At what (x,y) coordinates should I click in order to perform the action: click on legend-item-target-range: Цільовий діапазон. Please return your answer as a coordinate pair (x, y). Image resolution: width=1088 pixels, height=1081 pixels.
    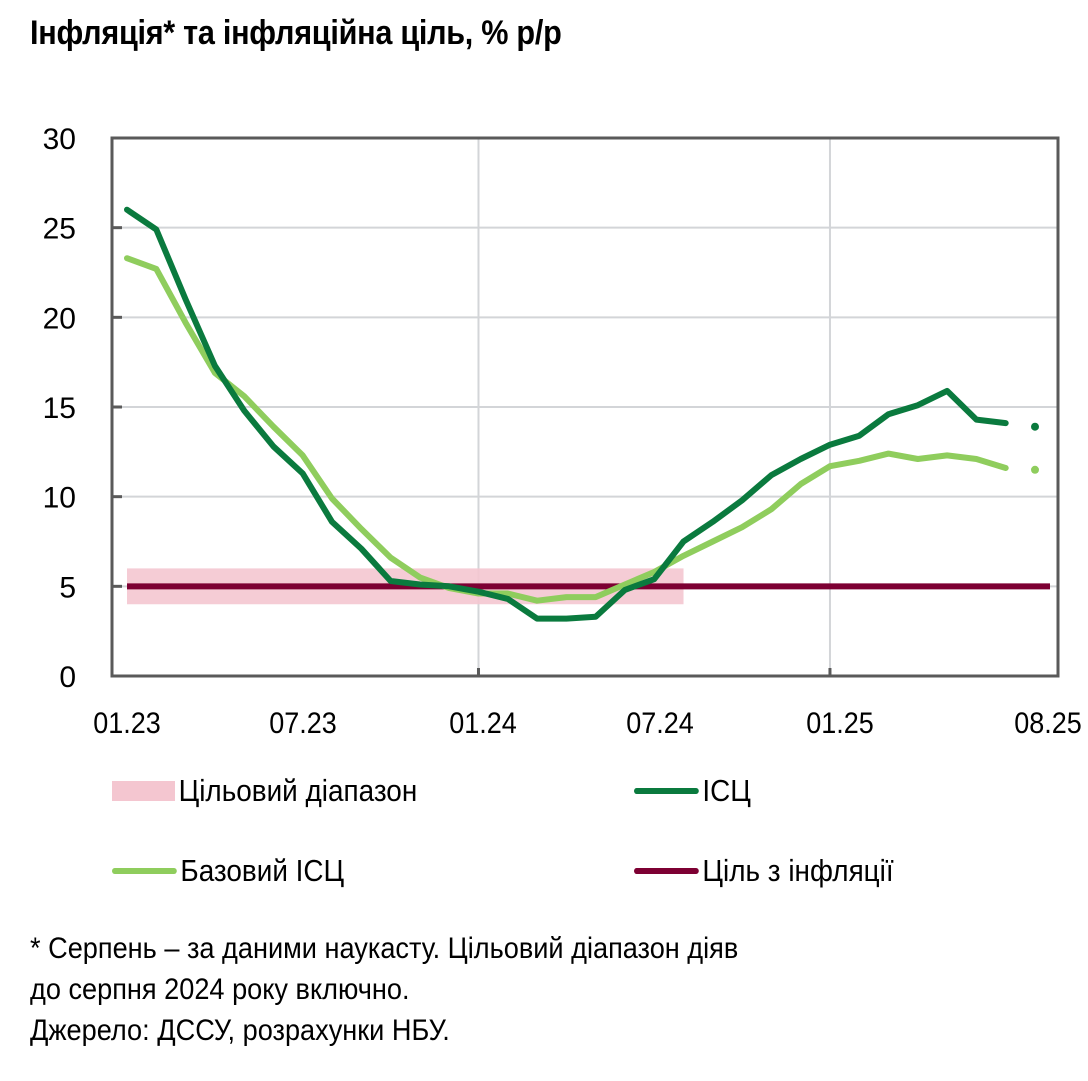
    Looking at the image, I should click on (264, 791).